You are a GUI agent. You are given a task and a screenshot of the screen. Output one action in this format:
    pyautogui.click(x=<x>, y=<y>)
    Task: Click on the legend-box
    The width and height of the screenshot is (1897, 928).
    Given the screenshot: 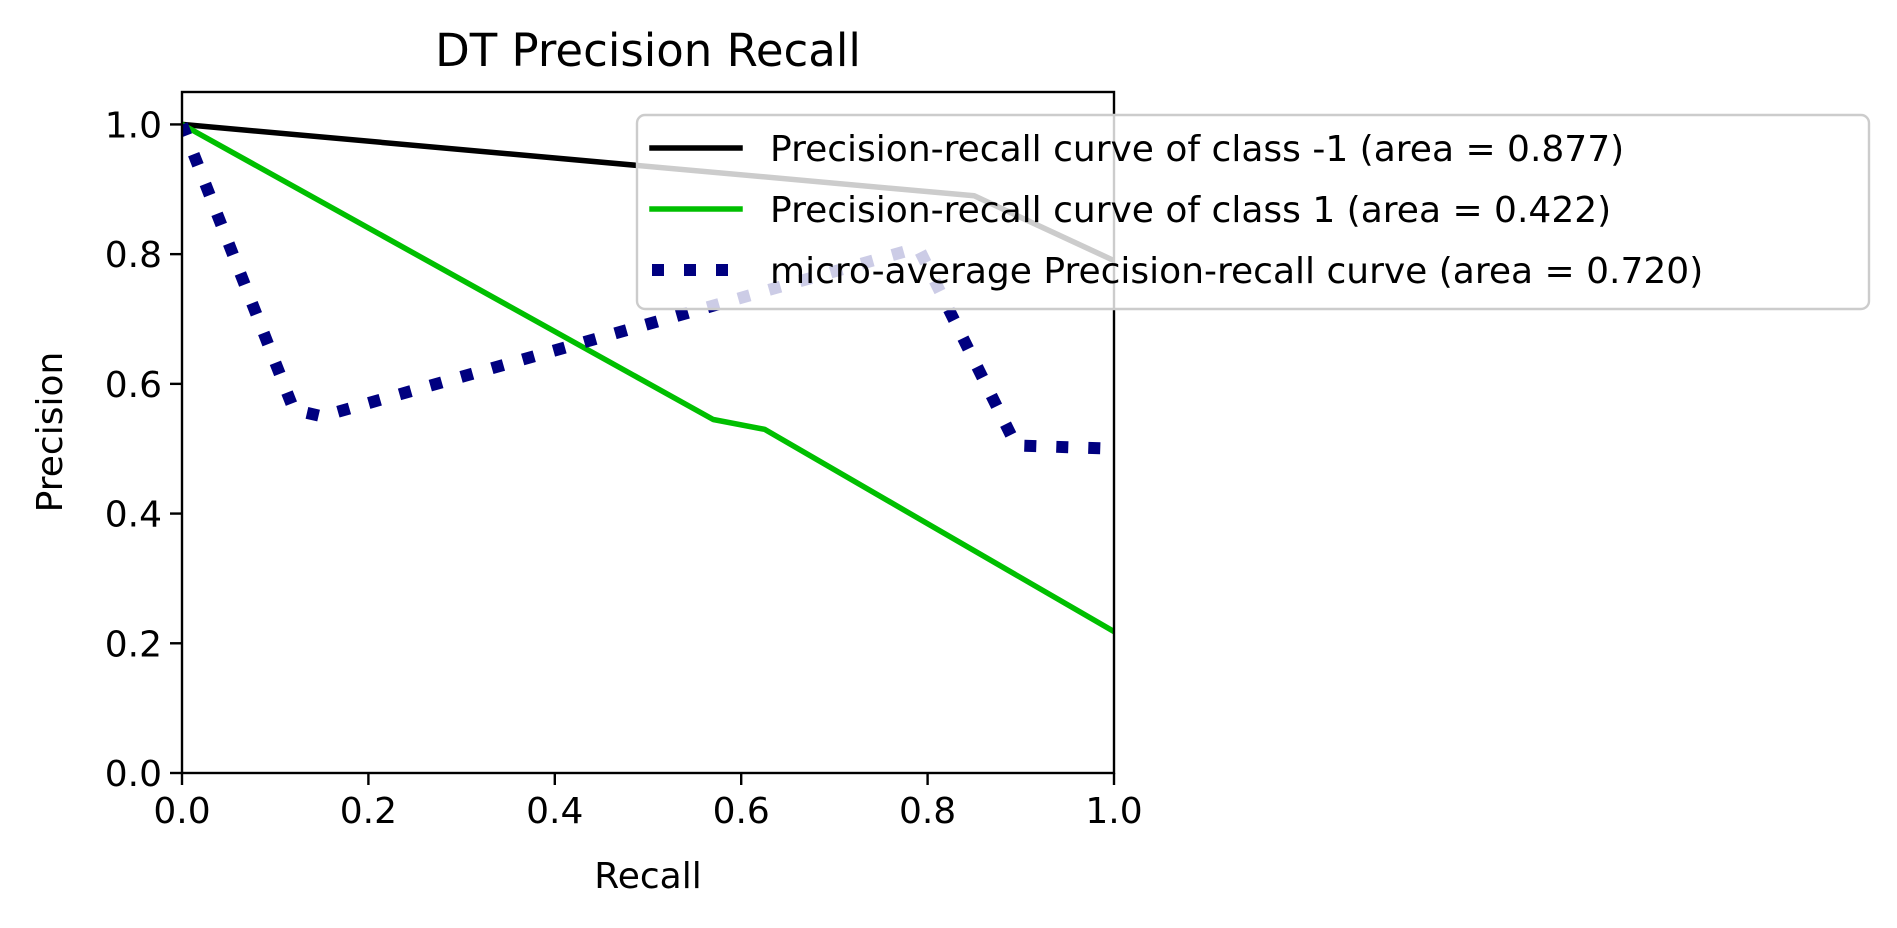 What is the action you would take?
    pyautogui.click(x=1253, y=212)
    